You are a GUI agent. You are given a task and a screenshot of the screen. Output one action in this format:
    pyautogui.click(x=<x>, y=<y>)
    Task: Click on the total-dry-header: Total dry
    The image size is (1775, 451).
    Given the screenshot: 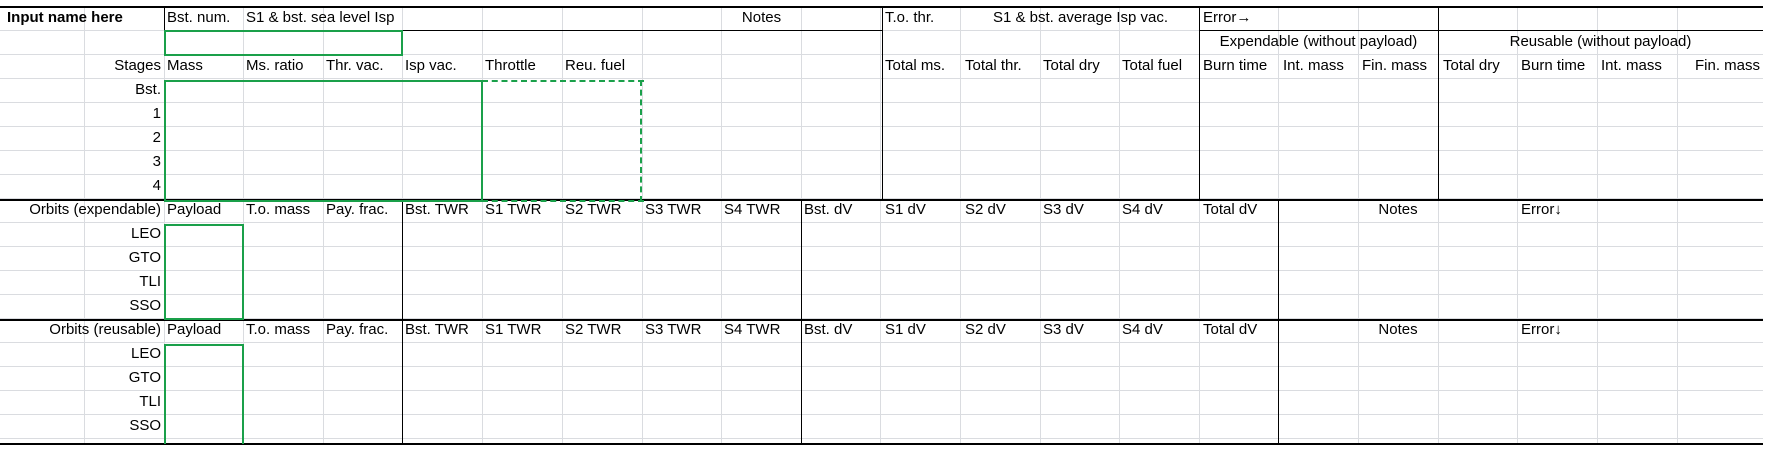 What is the action you would take?
    pyautogui.click(x=1071, y=65)
    